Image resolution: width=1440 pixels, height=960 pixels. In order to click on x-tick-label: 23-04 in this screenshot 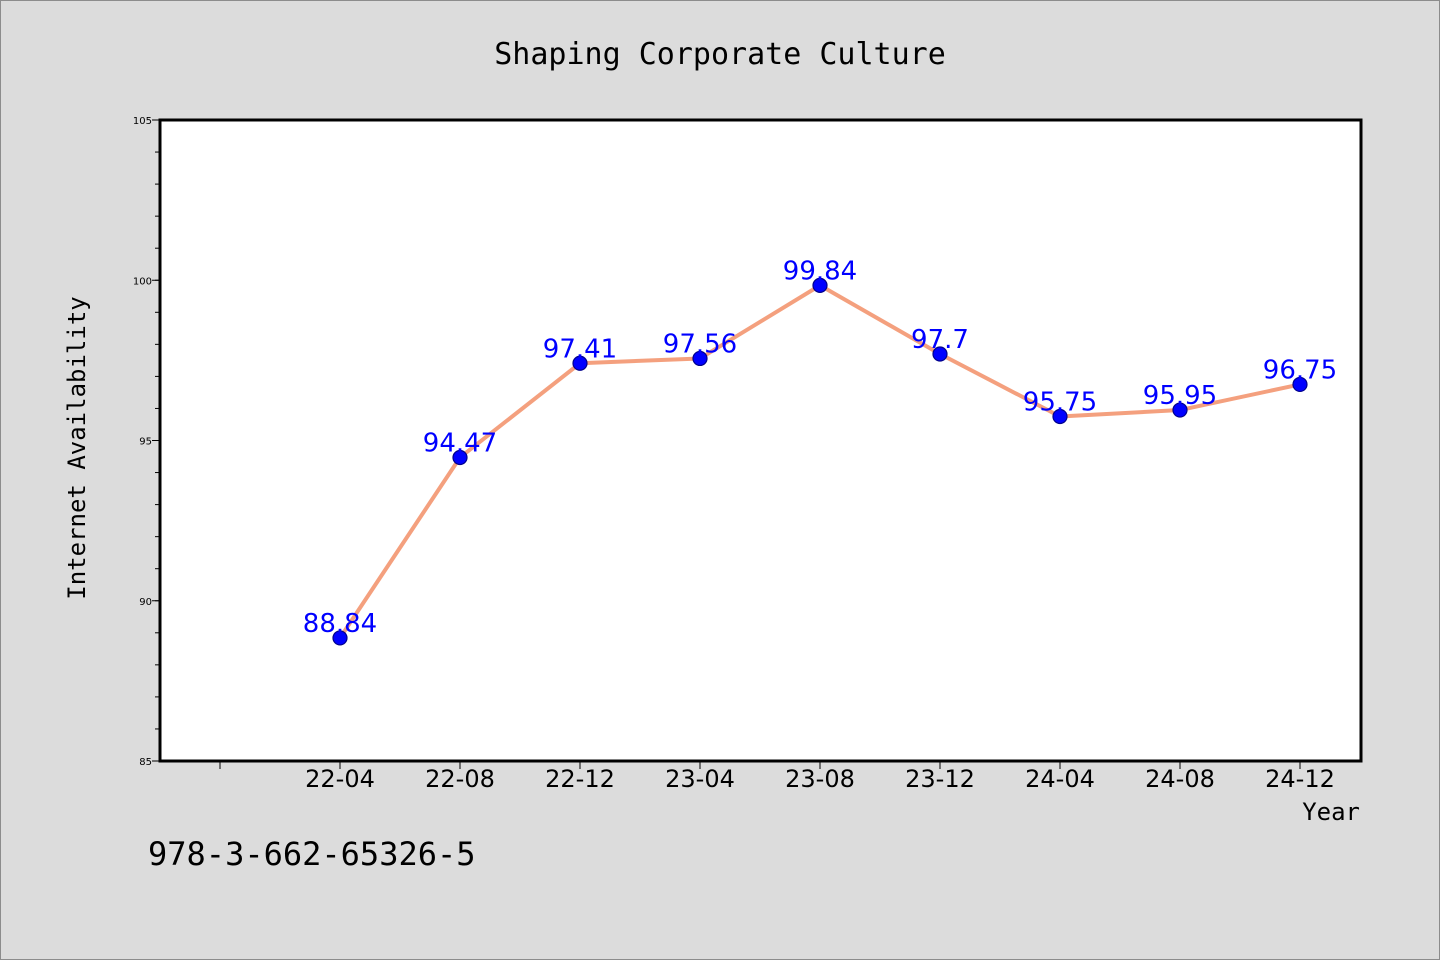, I will do `click(700, 779)`.